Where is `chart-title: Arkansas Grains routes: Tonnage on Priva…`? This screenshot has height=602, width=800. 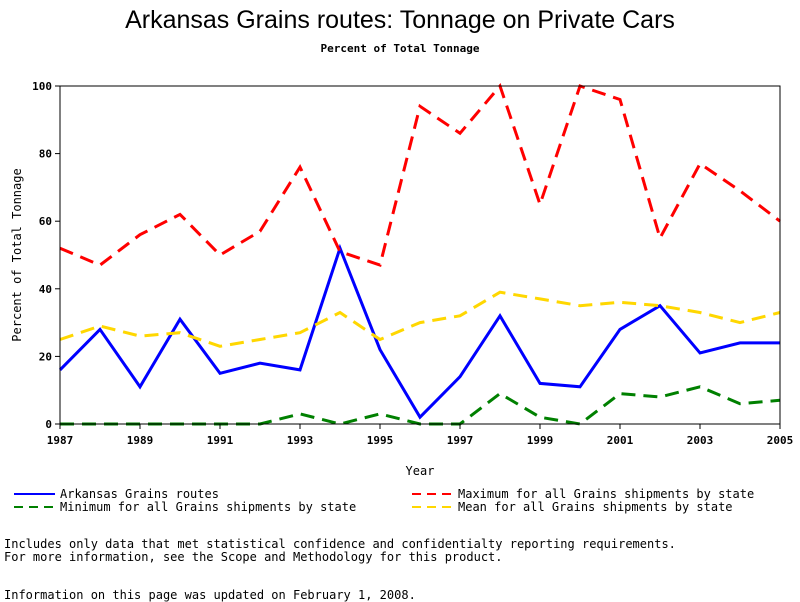 chart-title: Arkansas Grains routes: Tonnage on Priva… is located at coordinates (400, 20).